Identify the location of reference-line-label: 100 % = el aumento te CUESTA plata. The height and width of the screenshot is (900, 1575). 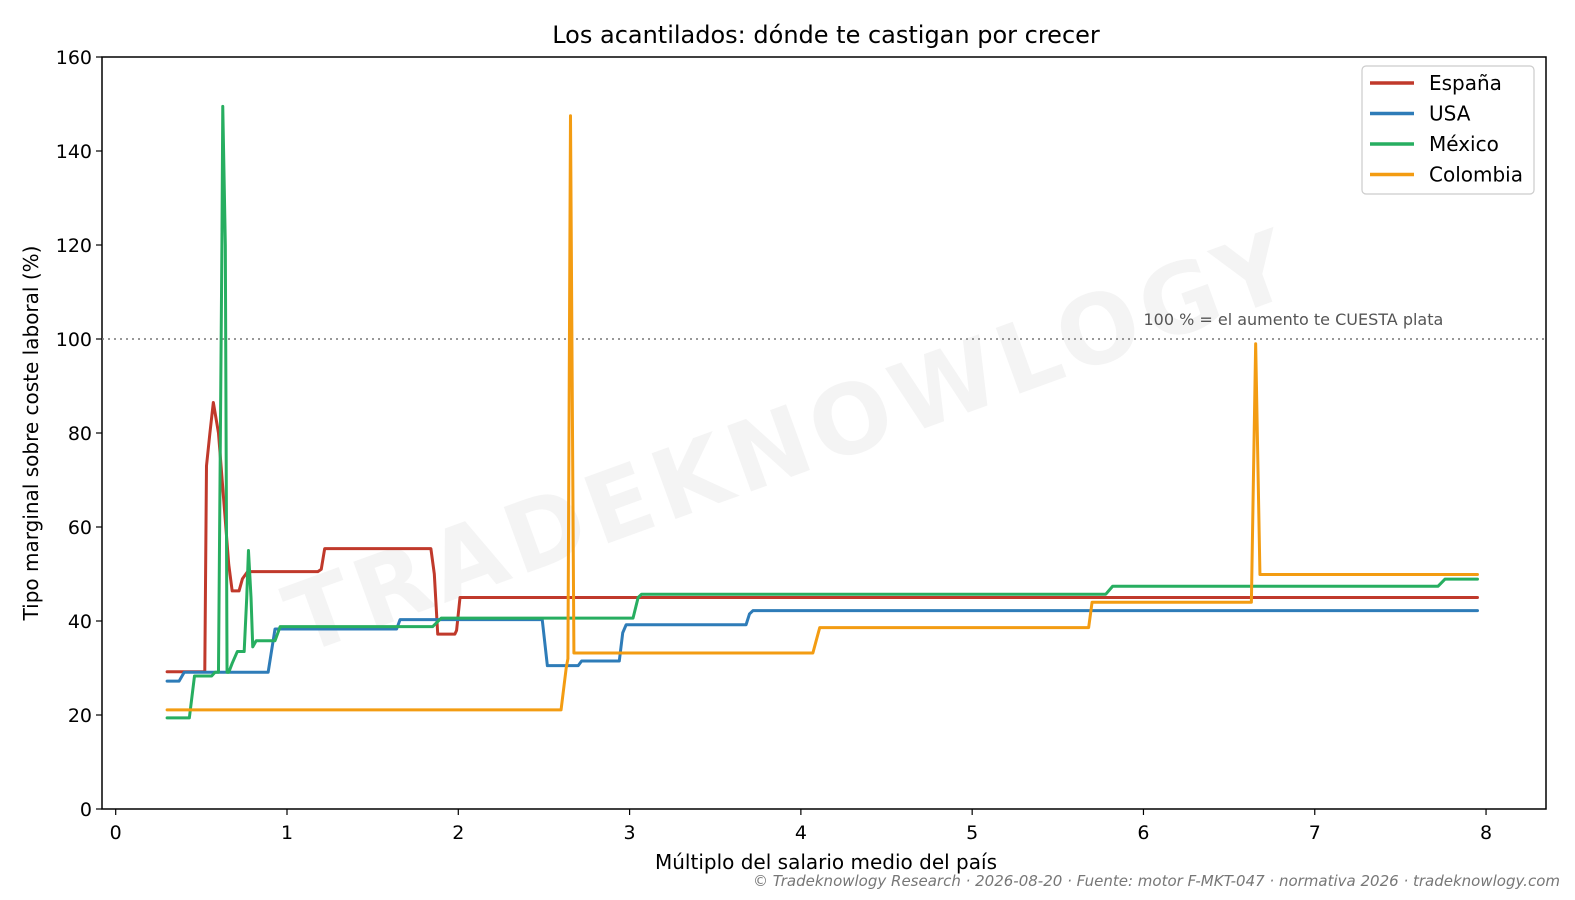
(1293, 319).